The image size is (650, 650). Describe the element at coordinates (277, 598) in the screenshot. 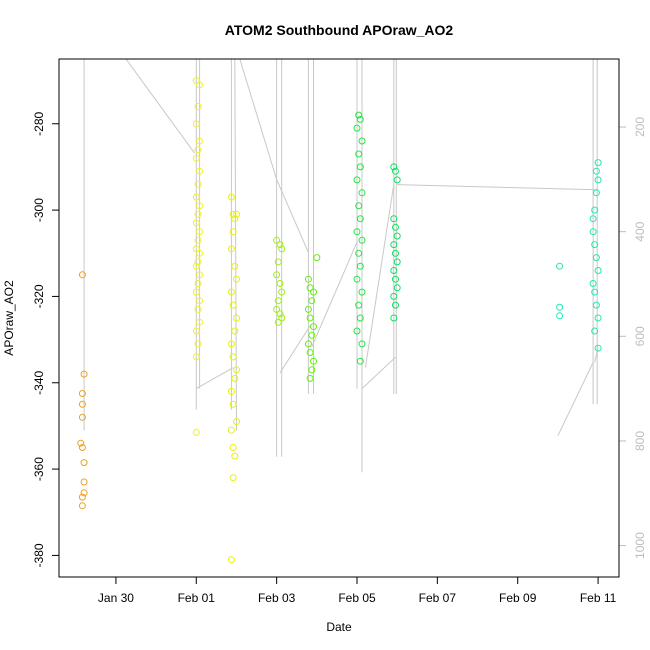

I see `x-tick-label: Feb 03` at that location.